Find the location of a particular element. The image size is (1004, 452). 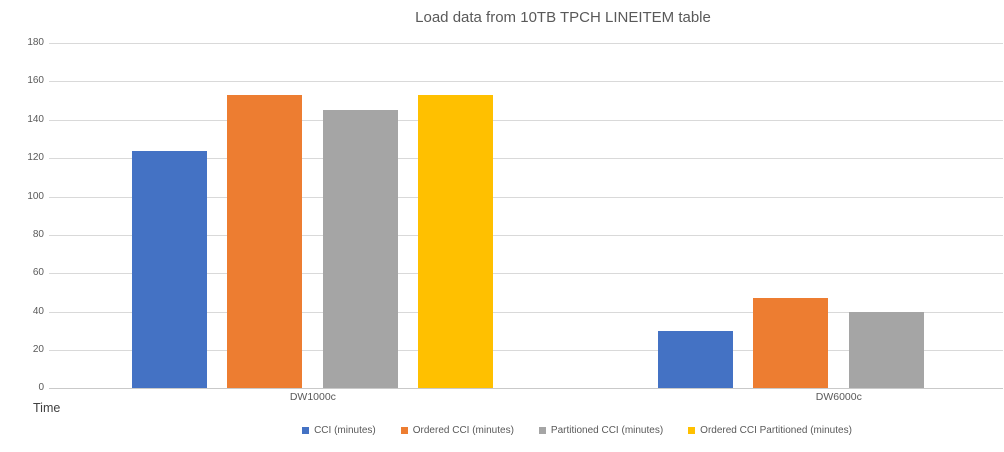

bar-partitioned-cci-minutes-dw6000c is located at coordinates (886, 350).